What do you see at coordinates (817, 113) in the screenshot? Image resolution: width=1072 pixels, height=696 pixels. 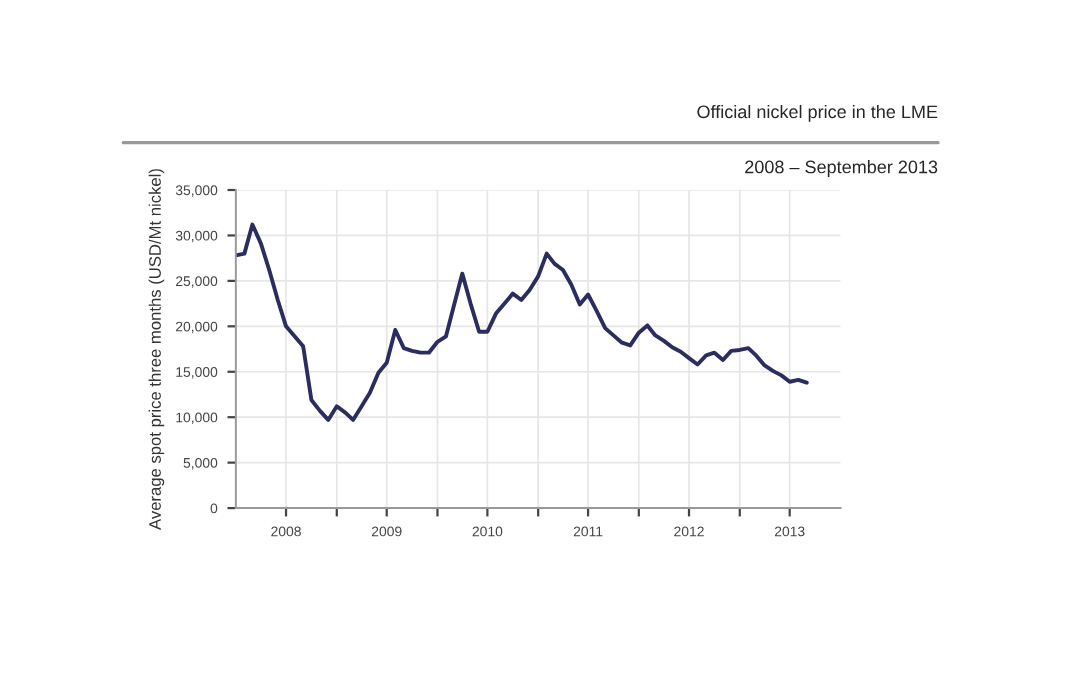 I see `chart-title: Official nickel price in the LME` at bounding box center [817, 113].